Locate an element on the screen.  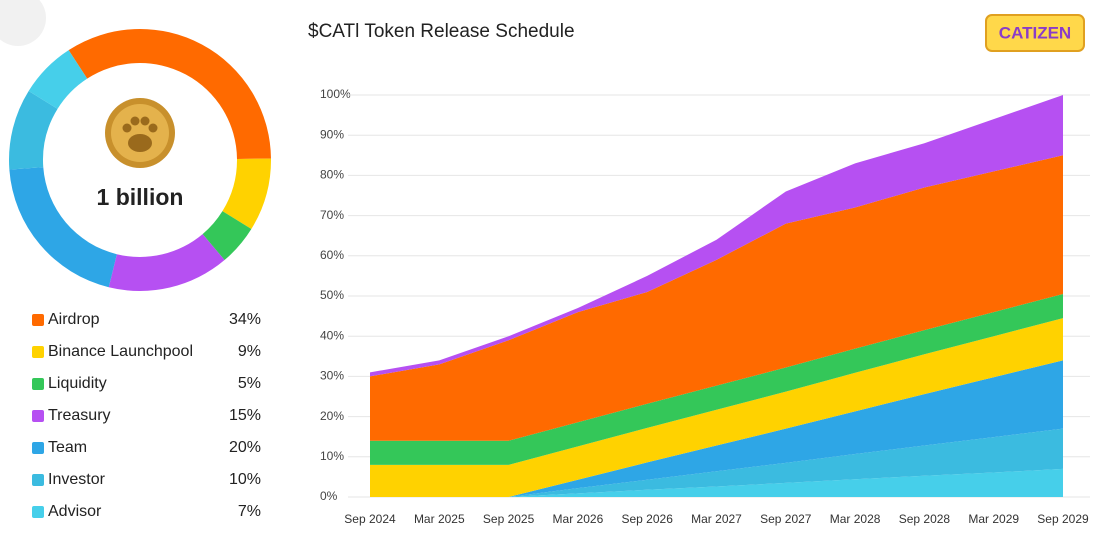
legend-value: 7% is located at coordinates (249, 511).